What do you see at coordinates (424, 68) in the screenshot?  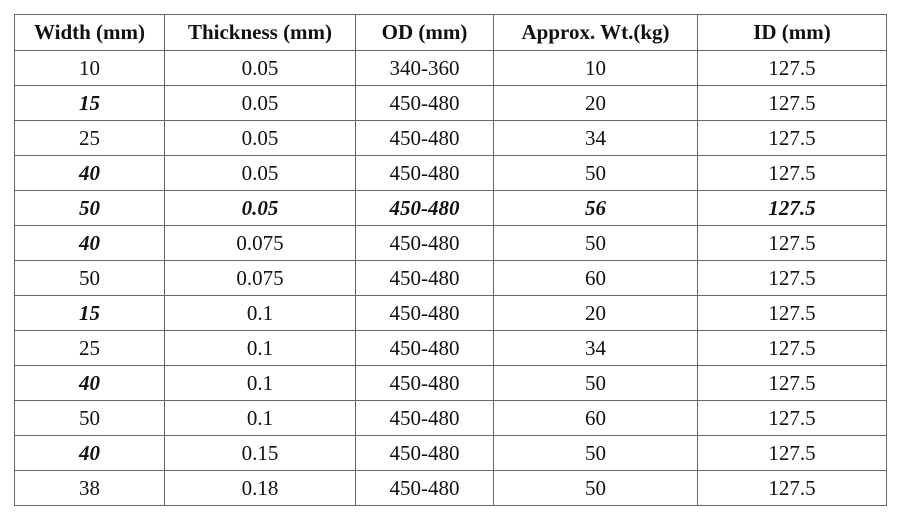 I see `table-cell: 340-360` at bounding box center [424, 68].